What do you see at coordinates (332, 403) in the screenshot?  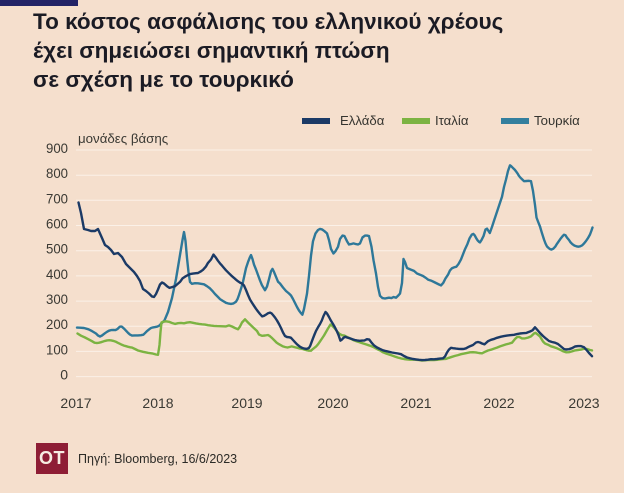 I see `svg-text: 2020` at bounding box center [332, 403].